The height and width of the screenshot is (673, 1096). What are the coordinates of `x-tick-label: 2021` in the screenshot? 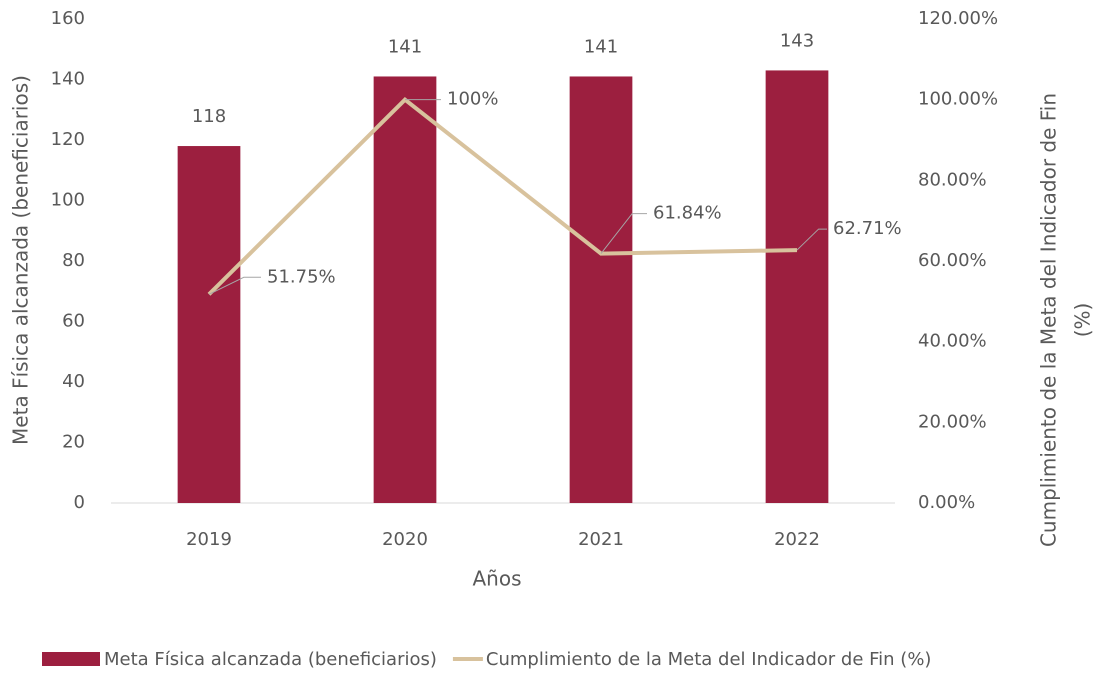 It's located at (601, 539).